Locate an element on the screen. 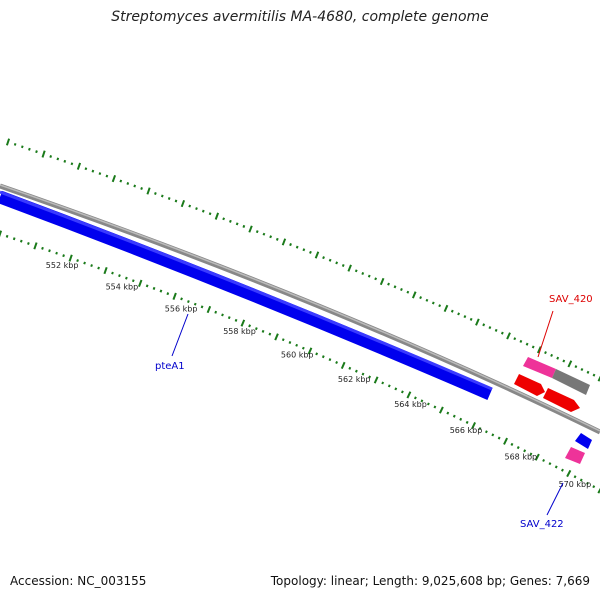 The width and height of the screenshot is (600, 600). pink-feature-bottom is located at coordinates (575, 455).